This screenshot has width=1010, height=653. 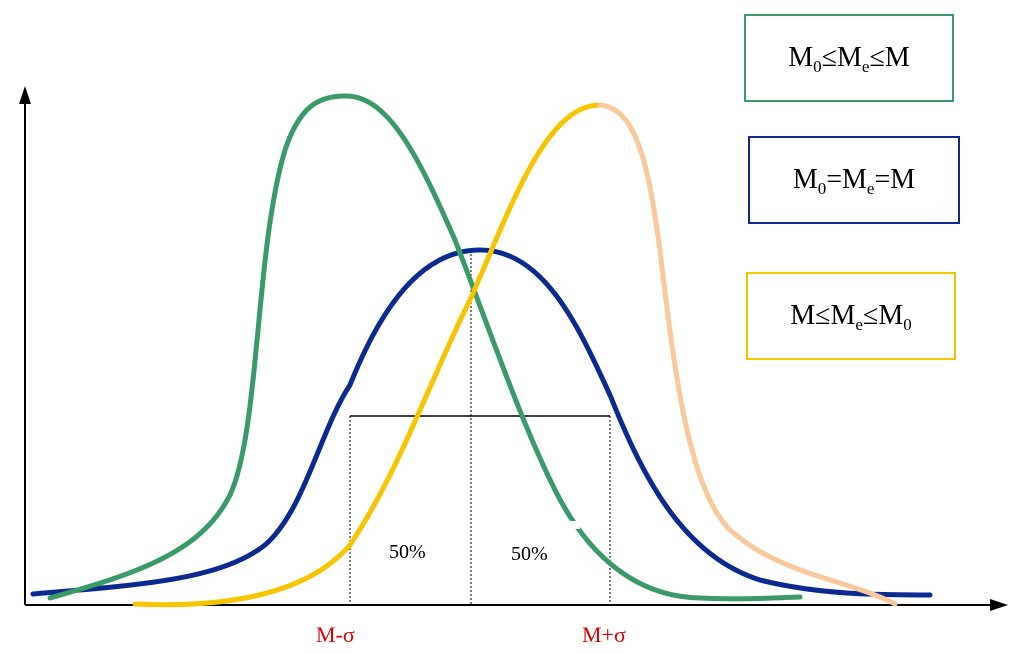 I want to click on pct-right-label: 50%, so click(x=529, y=554).